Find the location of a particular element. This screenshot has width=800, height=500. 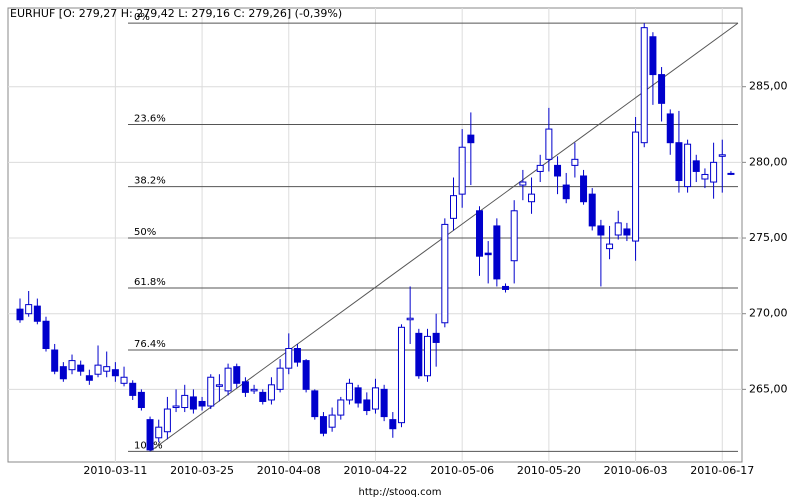

fib-label: 76.4% is located at coordinates (150, 344).